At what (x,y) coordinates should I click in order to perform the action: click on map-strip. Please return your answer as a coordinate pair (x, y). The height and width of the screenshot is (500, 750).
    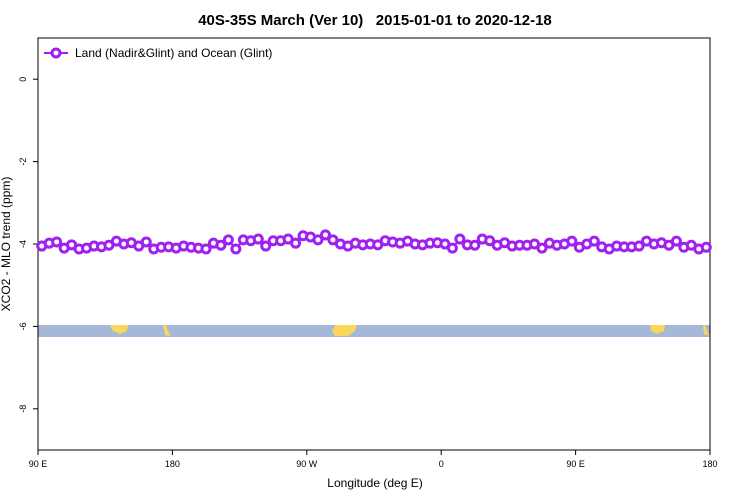
    Looking at the image, I should click on (374, 331).